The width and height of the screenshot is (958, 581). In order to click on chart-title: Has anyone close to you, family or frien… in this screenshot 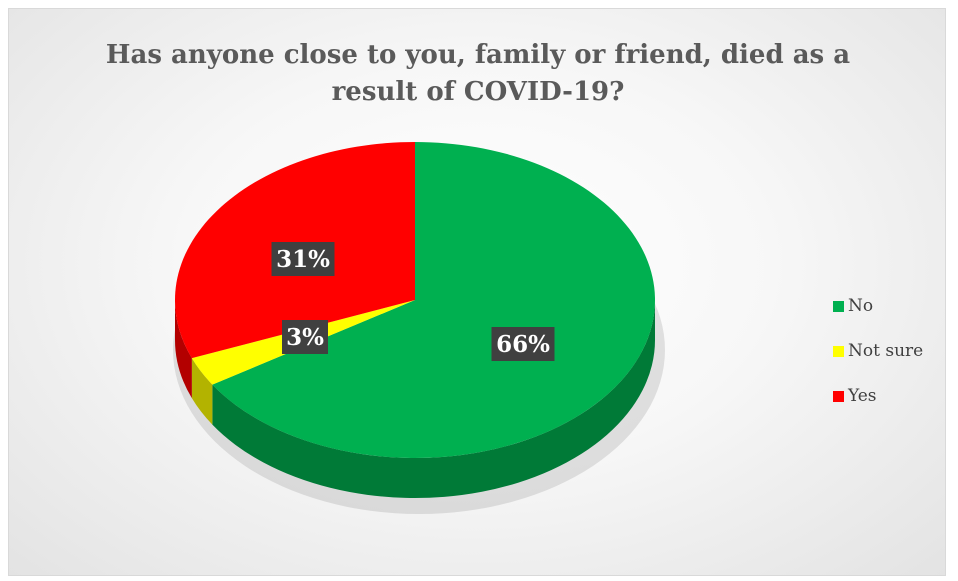, I will do `click(478, 74)`.